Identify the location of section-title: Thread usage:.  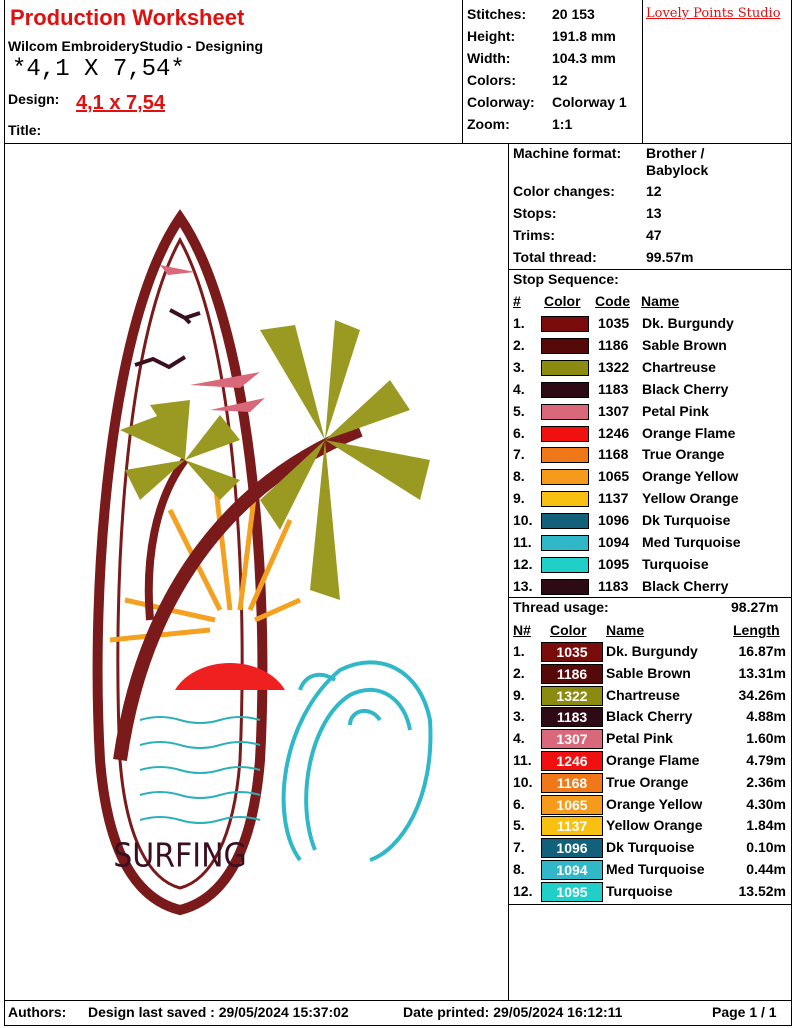
(561, 607).